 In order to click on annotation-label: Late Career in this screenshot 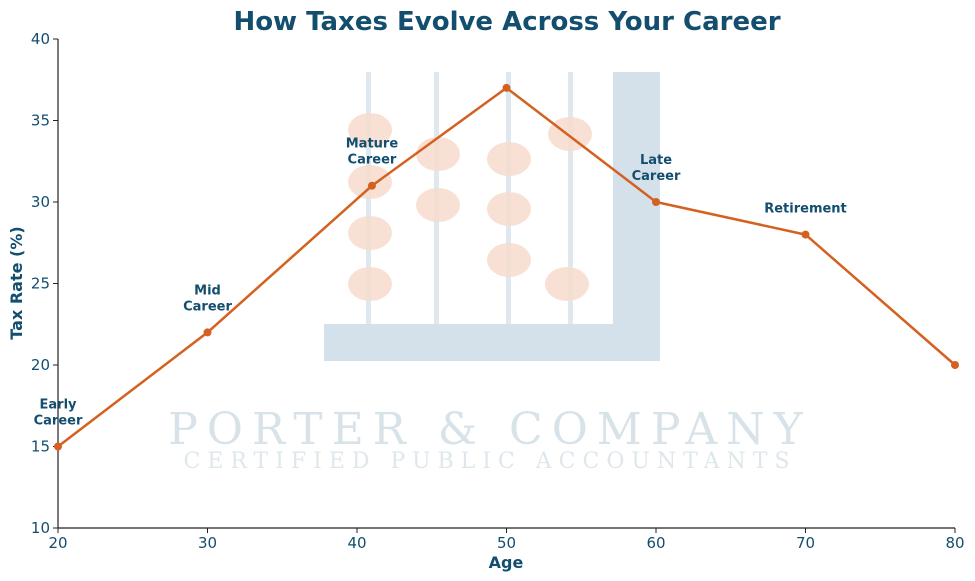, I will do `click(656, 168)`.